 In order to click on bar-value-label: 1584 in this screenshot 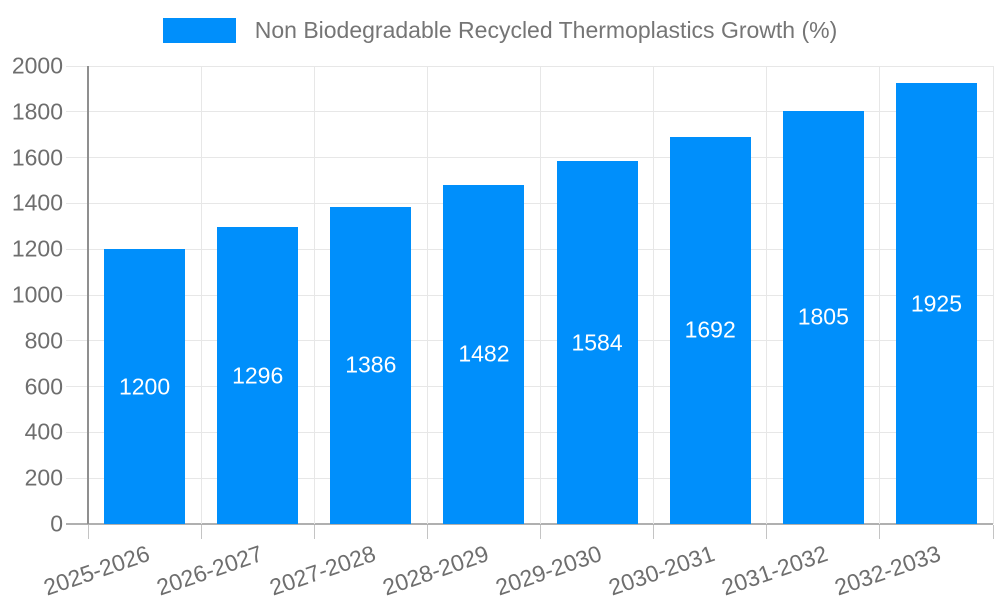, I will do `click(597, 342)`.